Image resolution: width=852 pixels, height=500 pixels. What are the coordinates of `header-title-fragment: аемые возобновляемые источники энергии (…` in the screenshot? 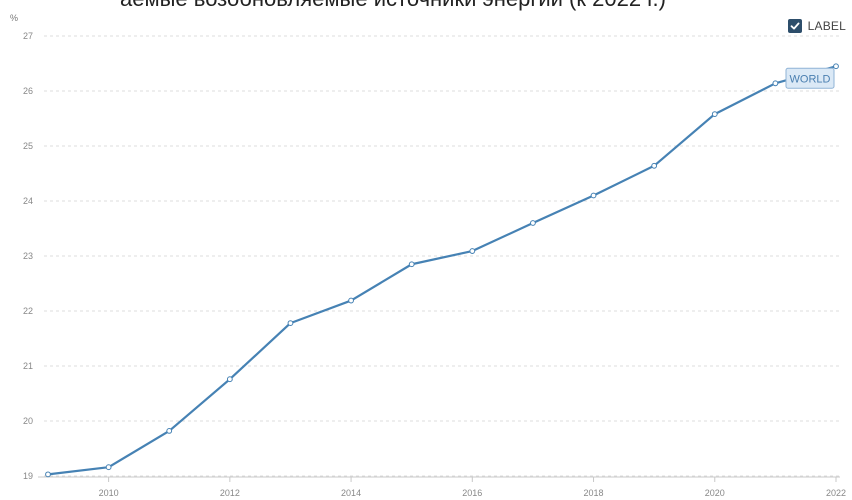 It's located at (393, 6).